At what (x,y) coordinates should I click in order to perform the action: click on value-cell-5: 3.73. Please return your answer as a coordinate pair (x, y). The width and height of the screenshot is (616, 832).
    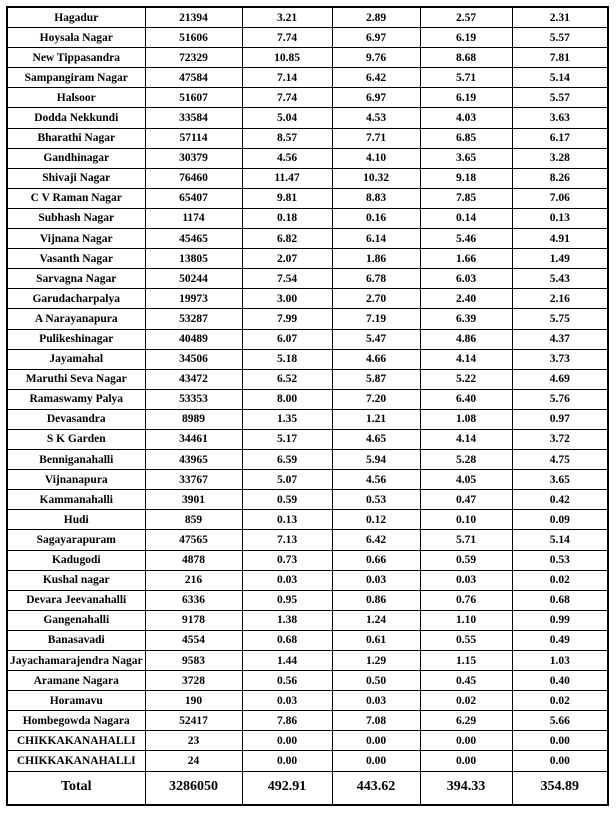
    Looking at the image, I should click on (560, 359).